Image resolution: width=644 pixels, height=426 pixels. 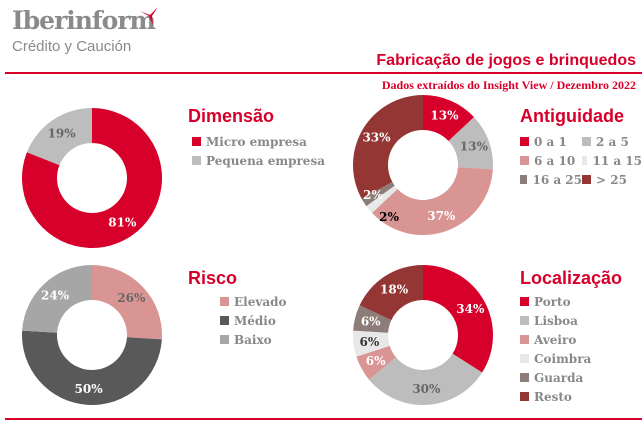 I want to click on legend-item: 2 a 5, so click(x=612, y=141).